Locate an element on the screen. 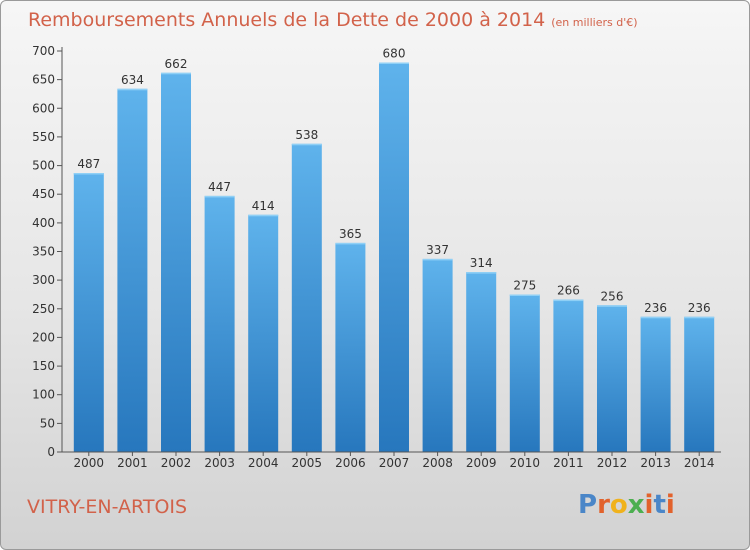 This screenshot has width=750, height=550. commune-name: VITRY-EN-ARTOIS is located at coordinates (107, 507).